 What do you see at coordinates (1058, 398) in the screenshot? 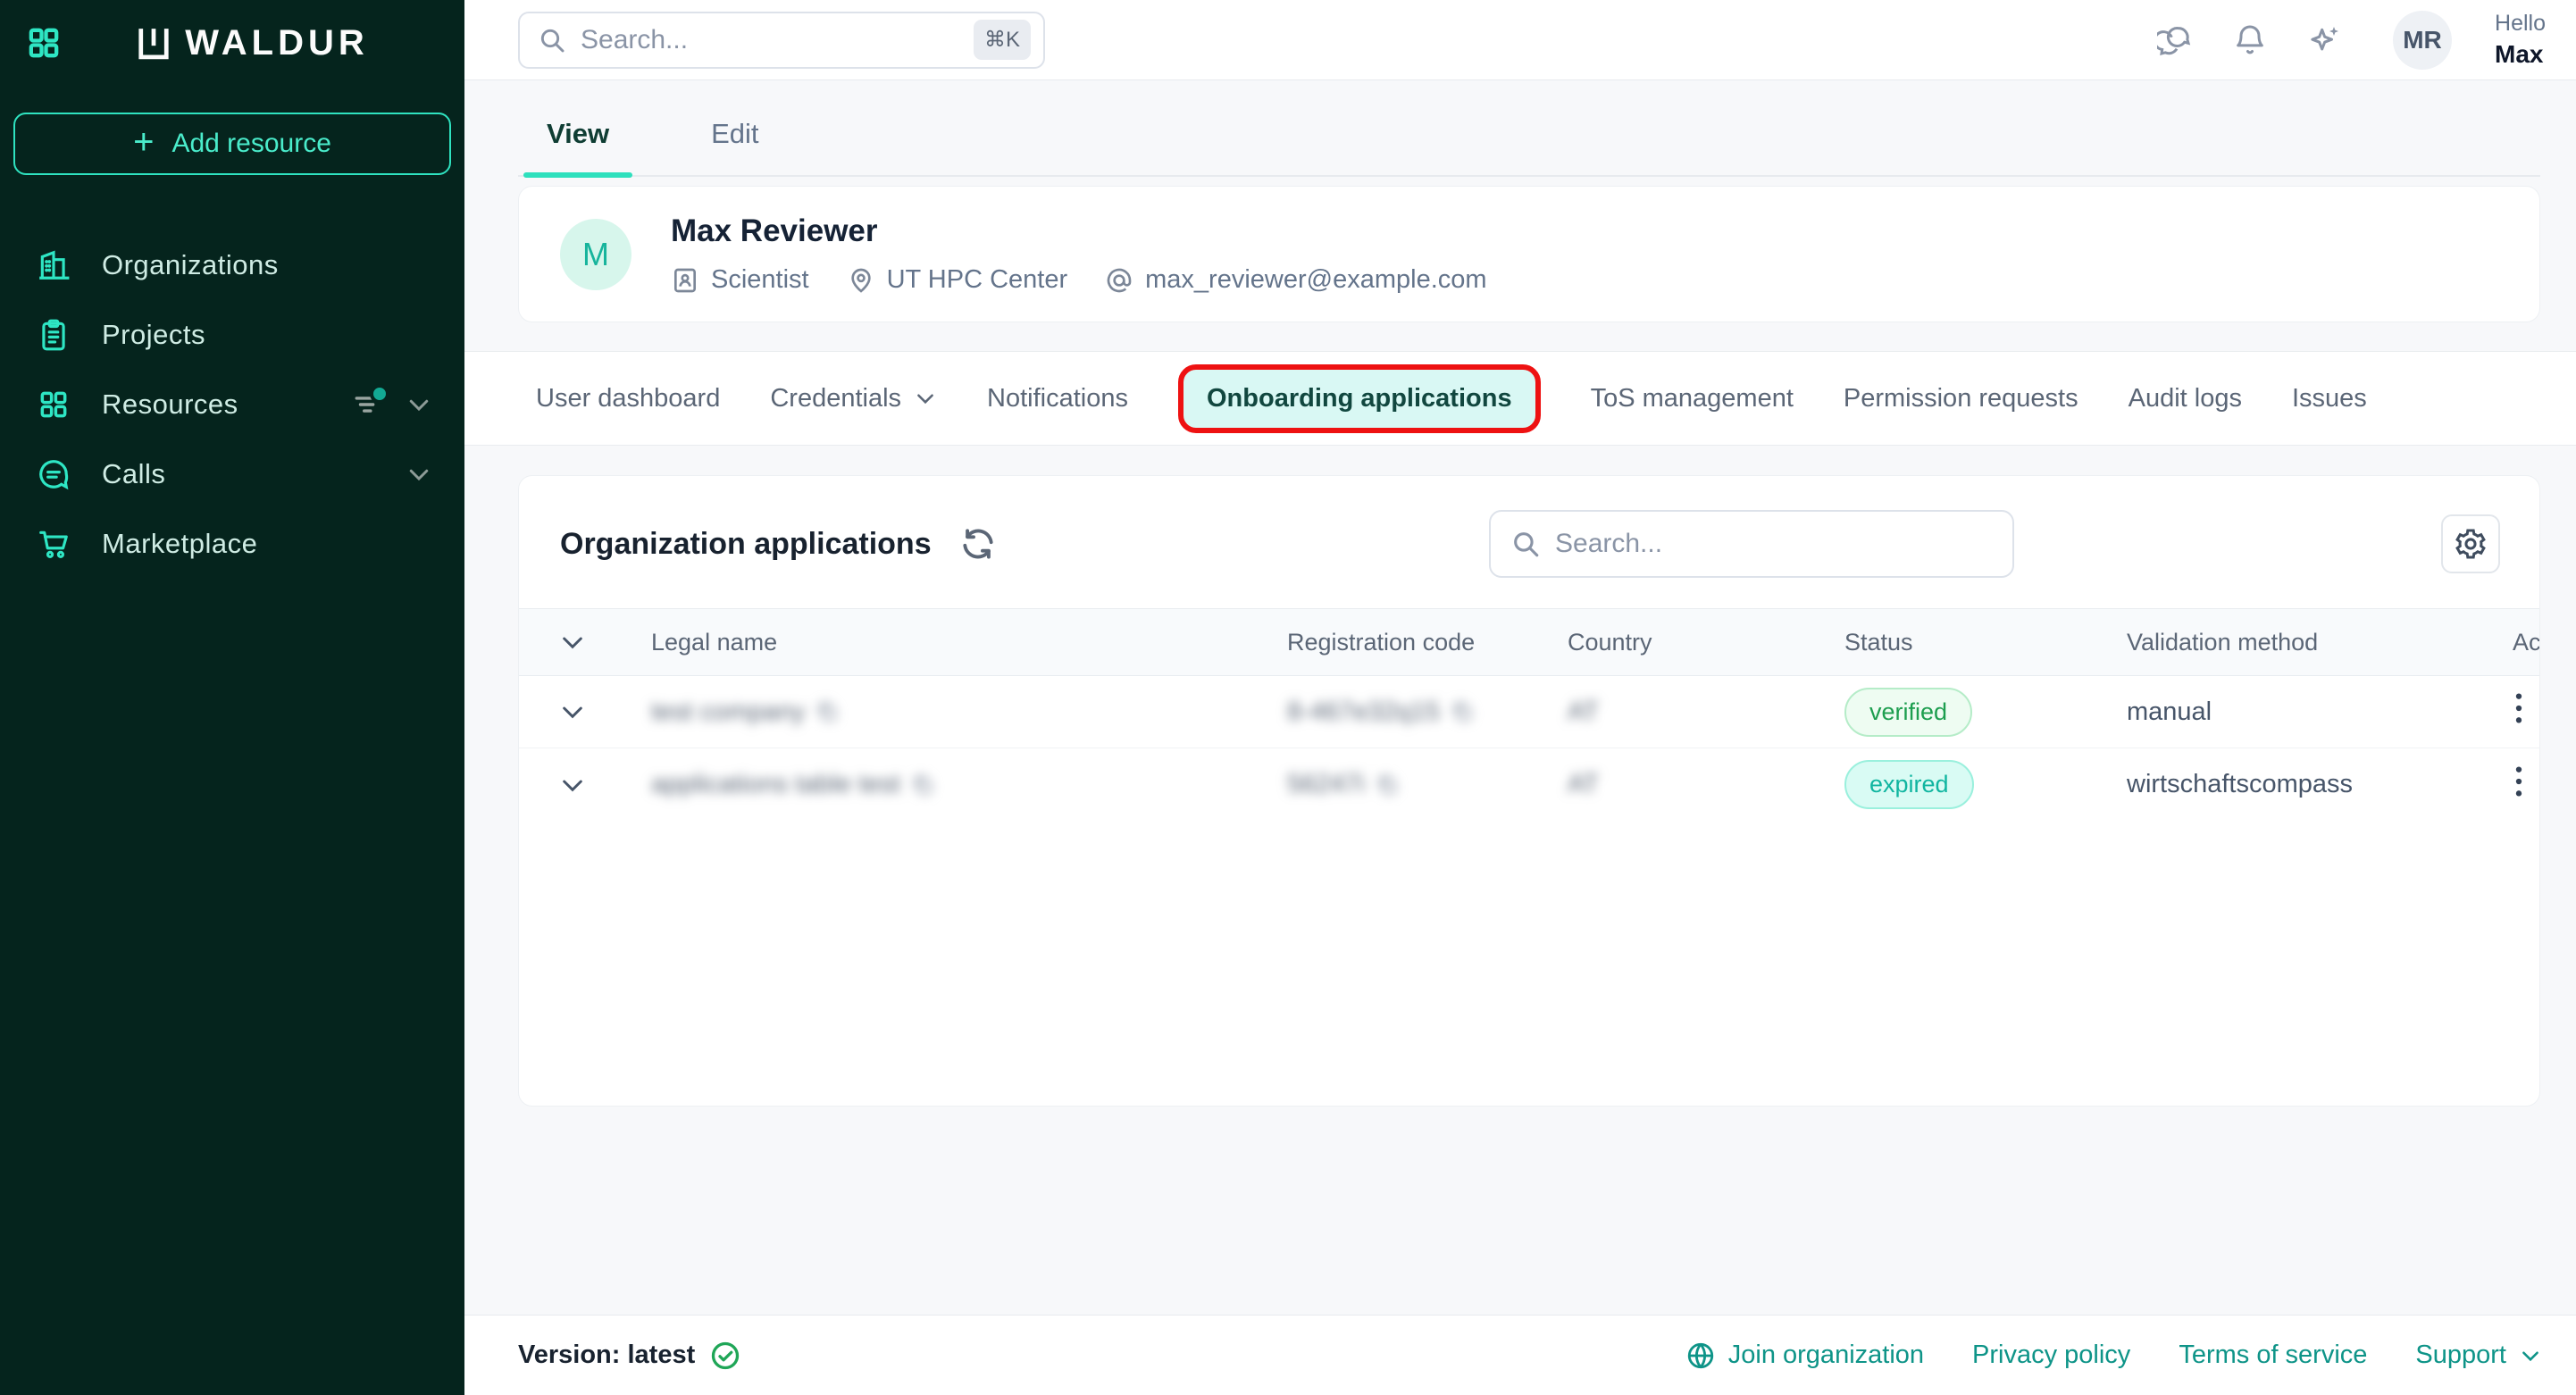
I see `tab-notifications: Notifications` at bounding box center [1058, 398].